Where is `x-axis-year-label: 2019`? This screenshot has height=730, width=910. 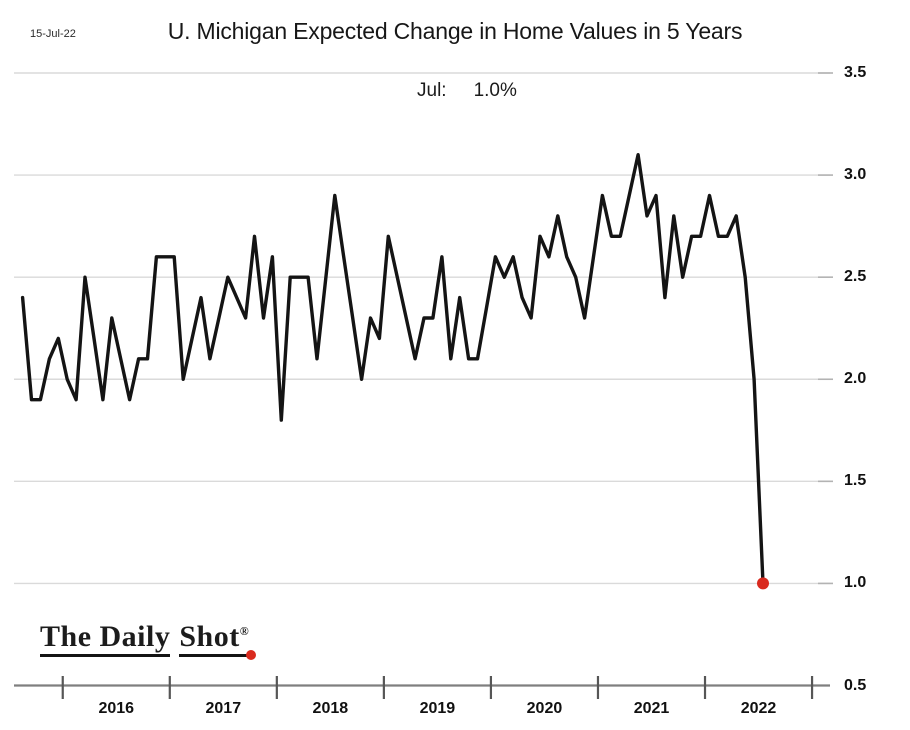
x-axis-year-label: 2019 is located at coordinates (437, 708).